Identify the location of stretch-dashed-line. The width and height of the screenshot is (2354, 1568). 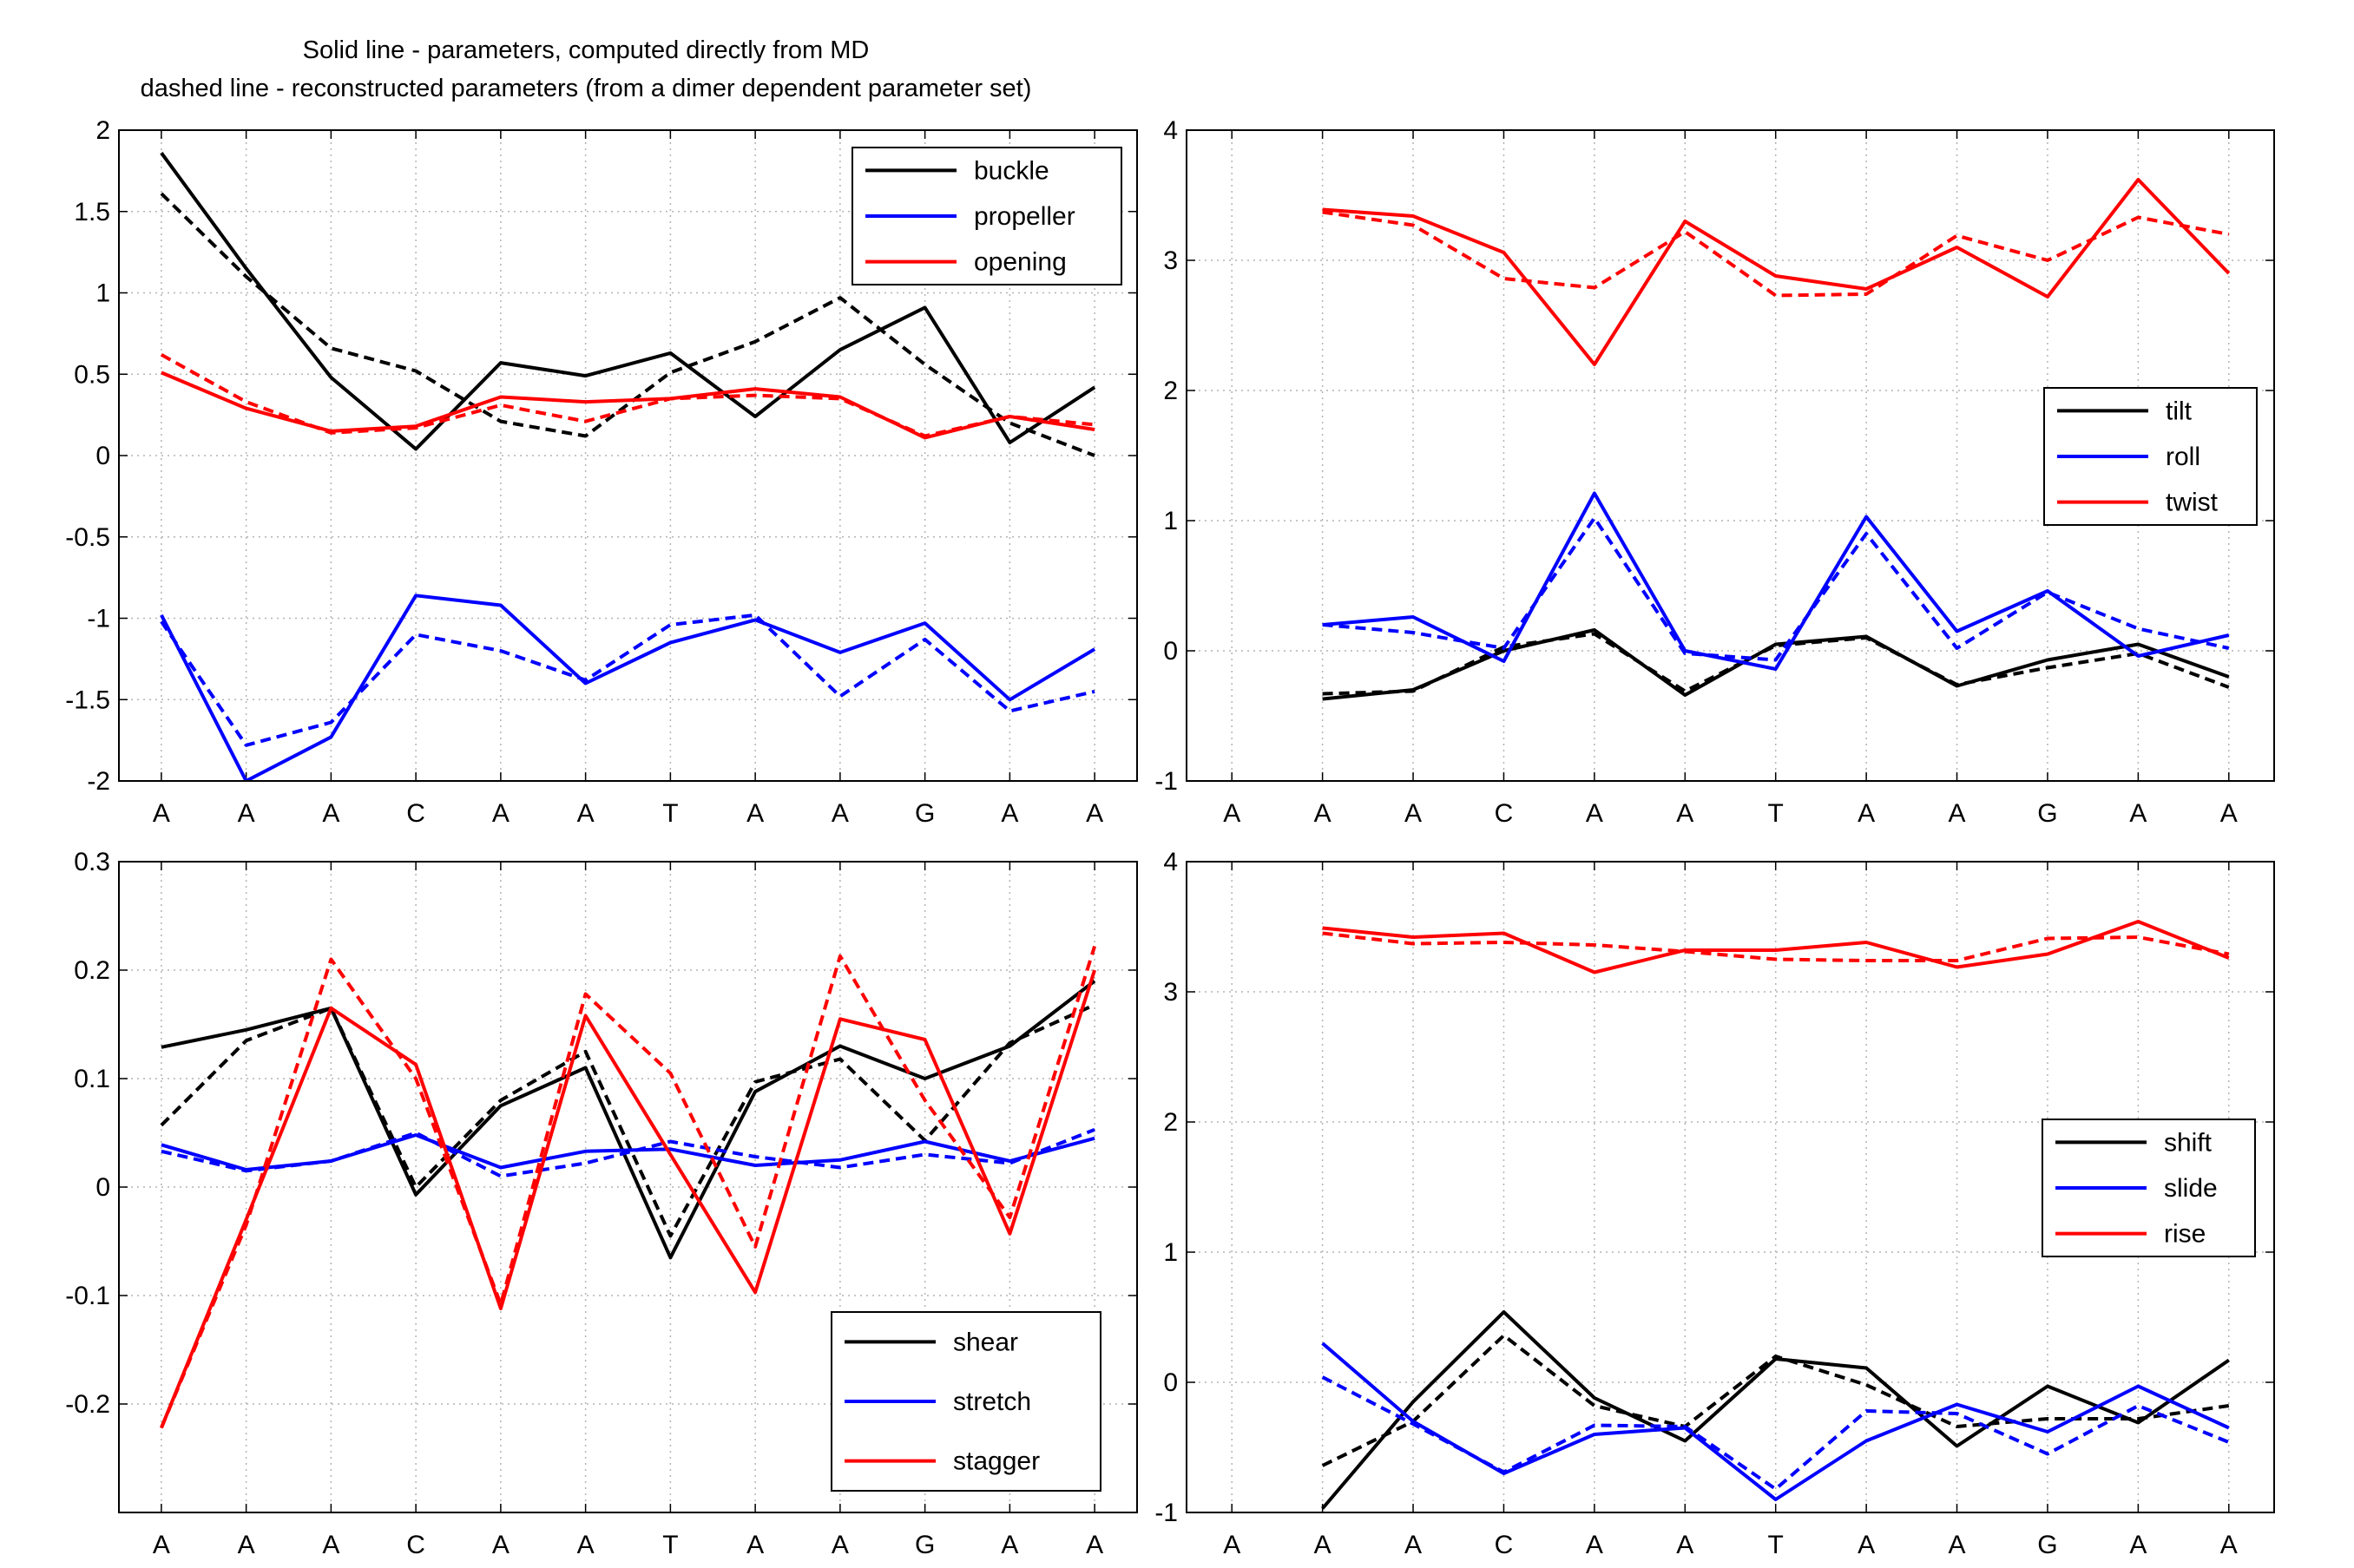
(628, 1152).